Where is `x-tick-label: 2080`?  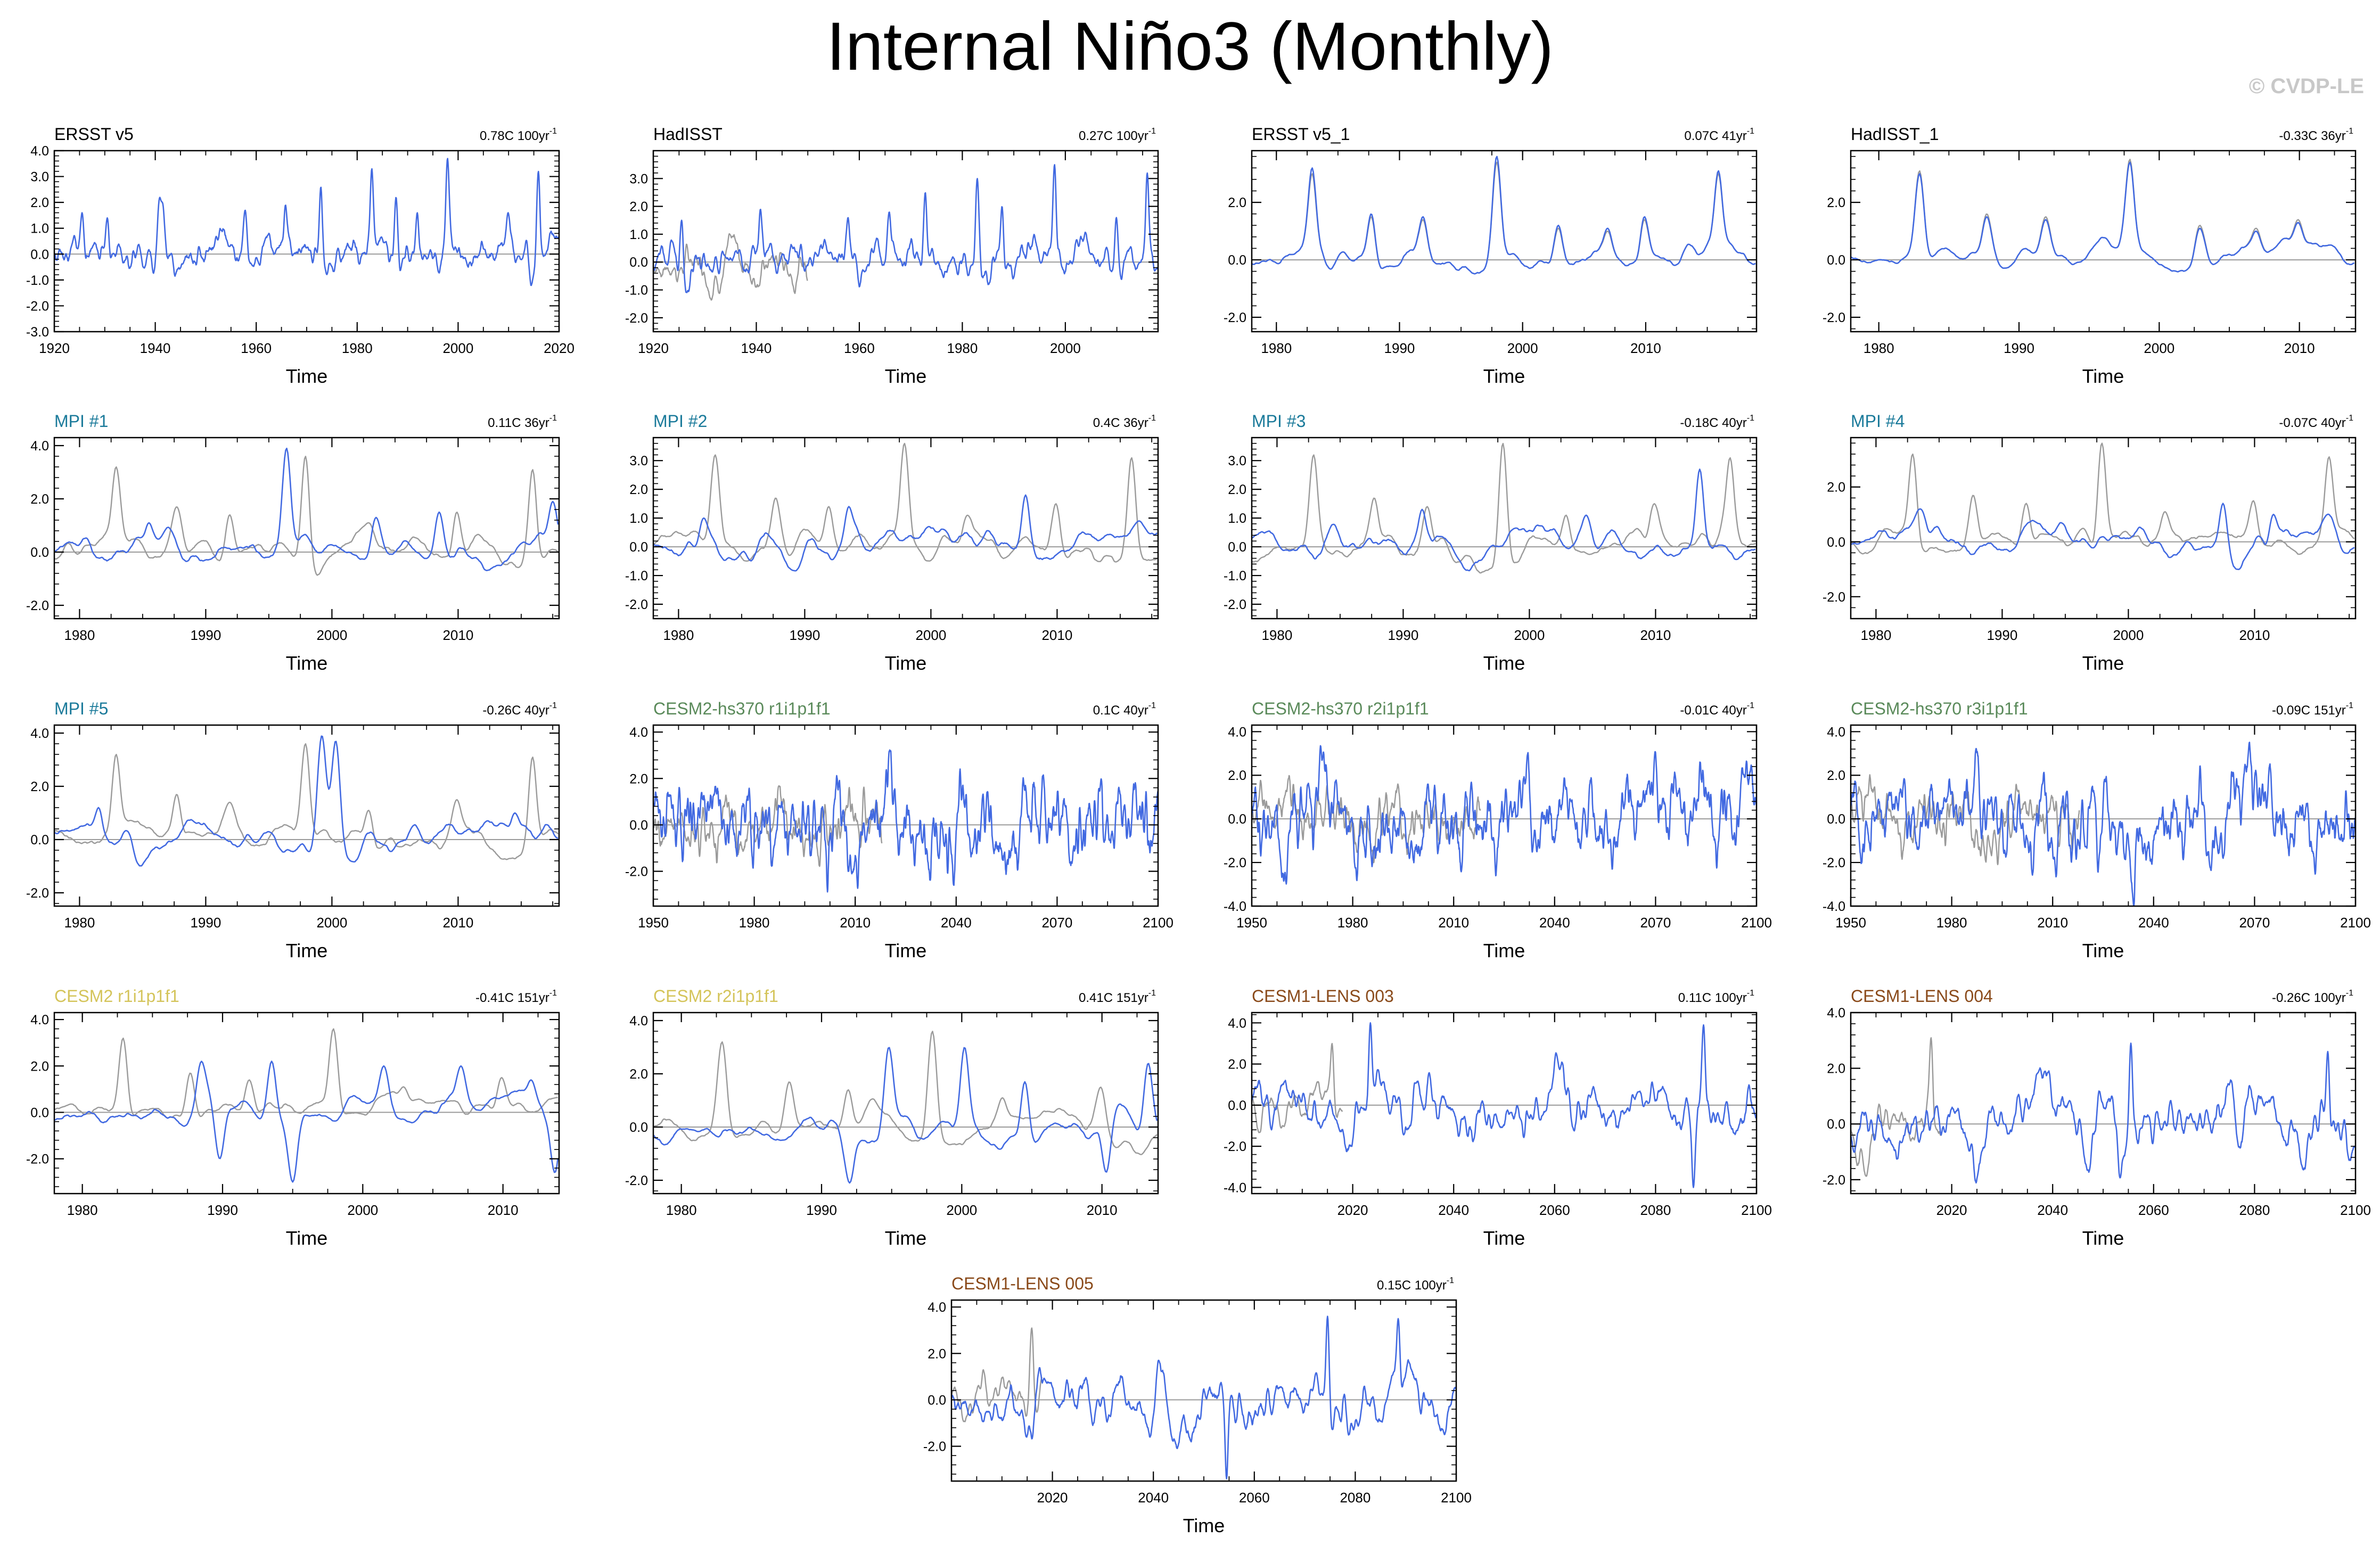
x-tick-label: 2080 is located at coordinates (1656, 1210).